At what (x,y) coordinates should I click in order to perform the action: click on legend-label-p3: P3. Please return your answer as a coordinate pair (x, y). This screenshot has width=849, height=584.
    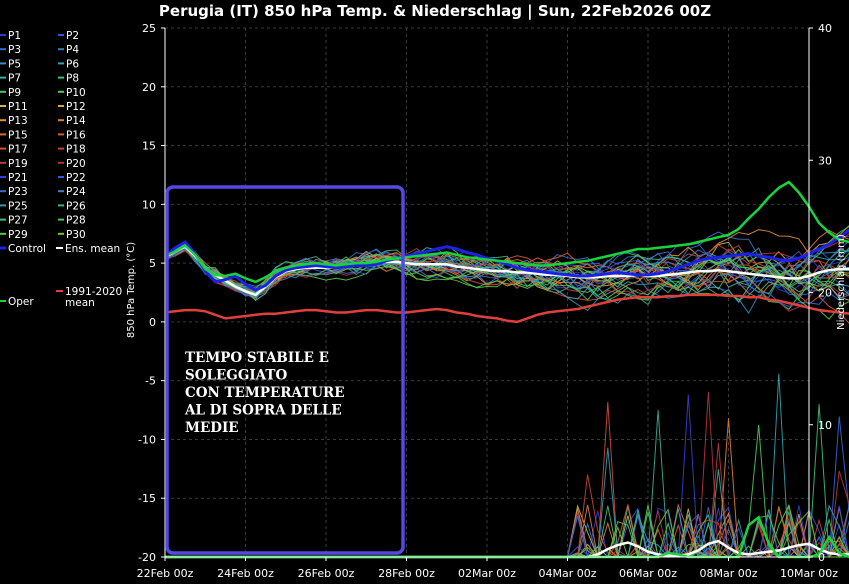
    Looking at the image, I should click on (14, 50).